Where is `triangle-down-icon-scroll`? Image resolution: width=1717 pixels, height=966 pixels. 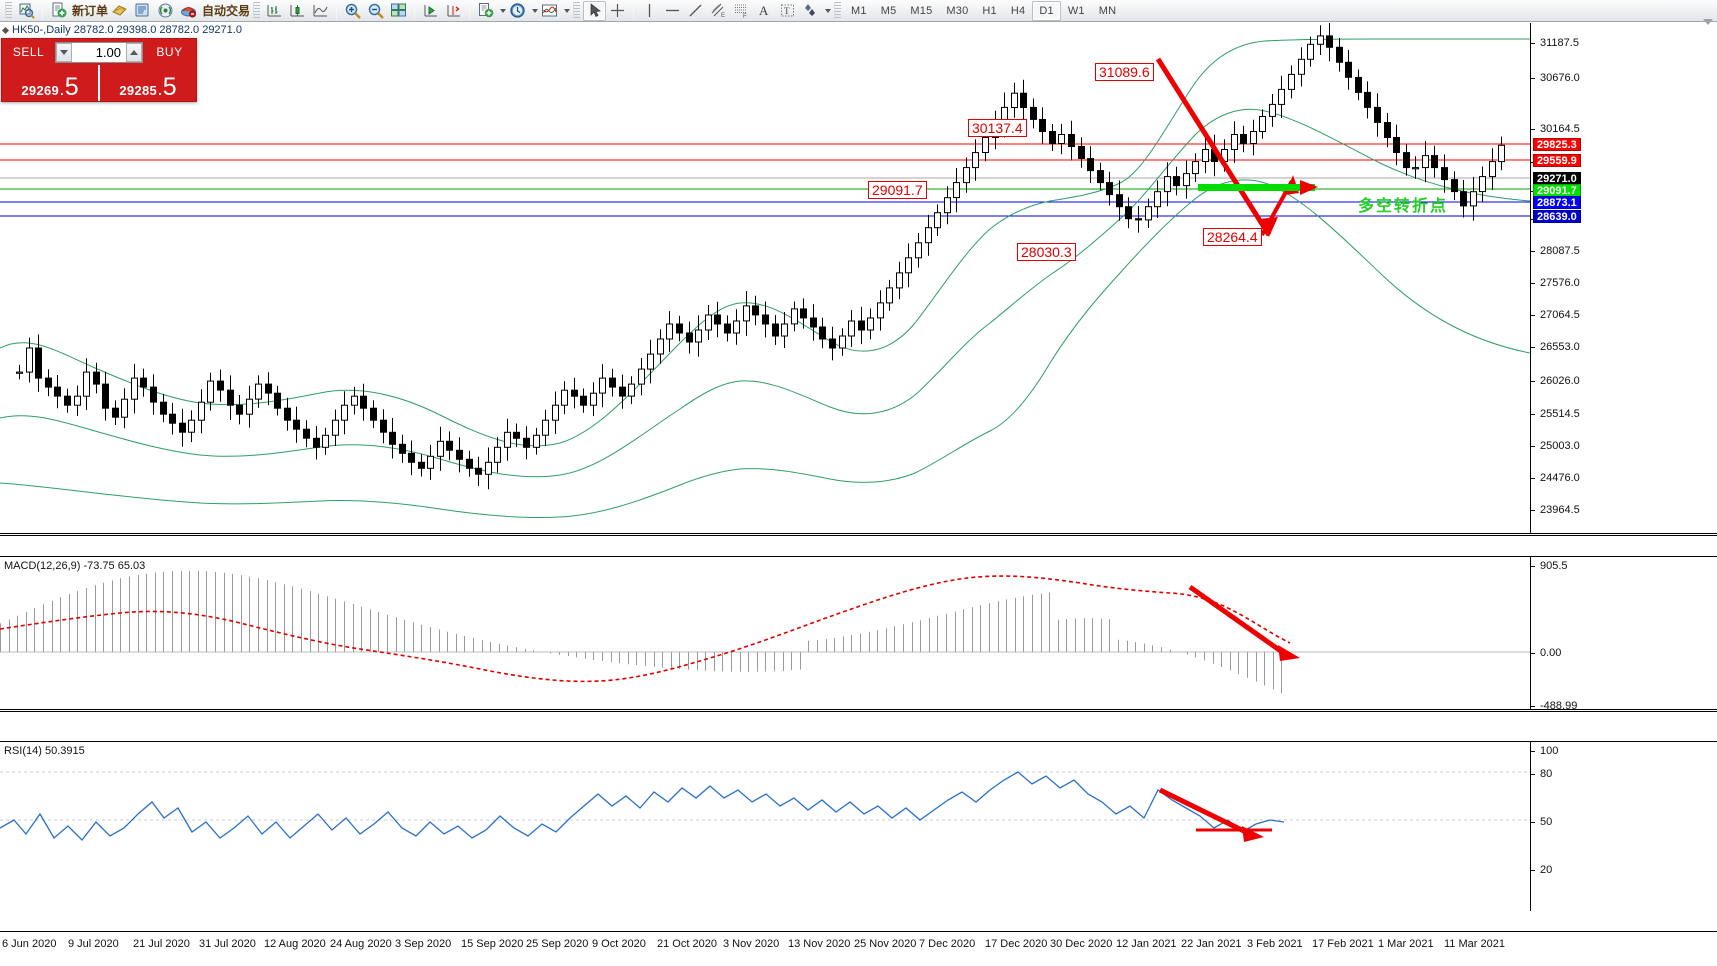
triangle-down-icon-scroll is located at coordinates (1708, 28).